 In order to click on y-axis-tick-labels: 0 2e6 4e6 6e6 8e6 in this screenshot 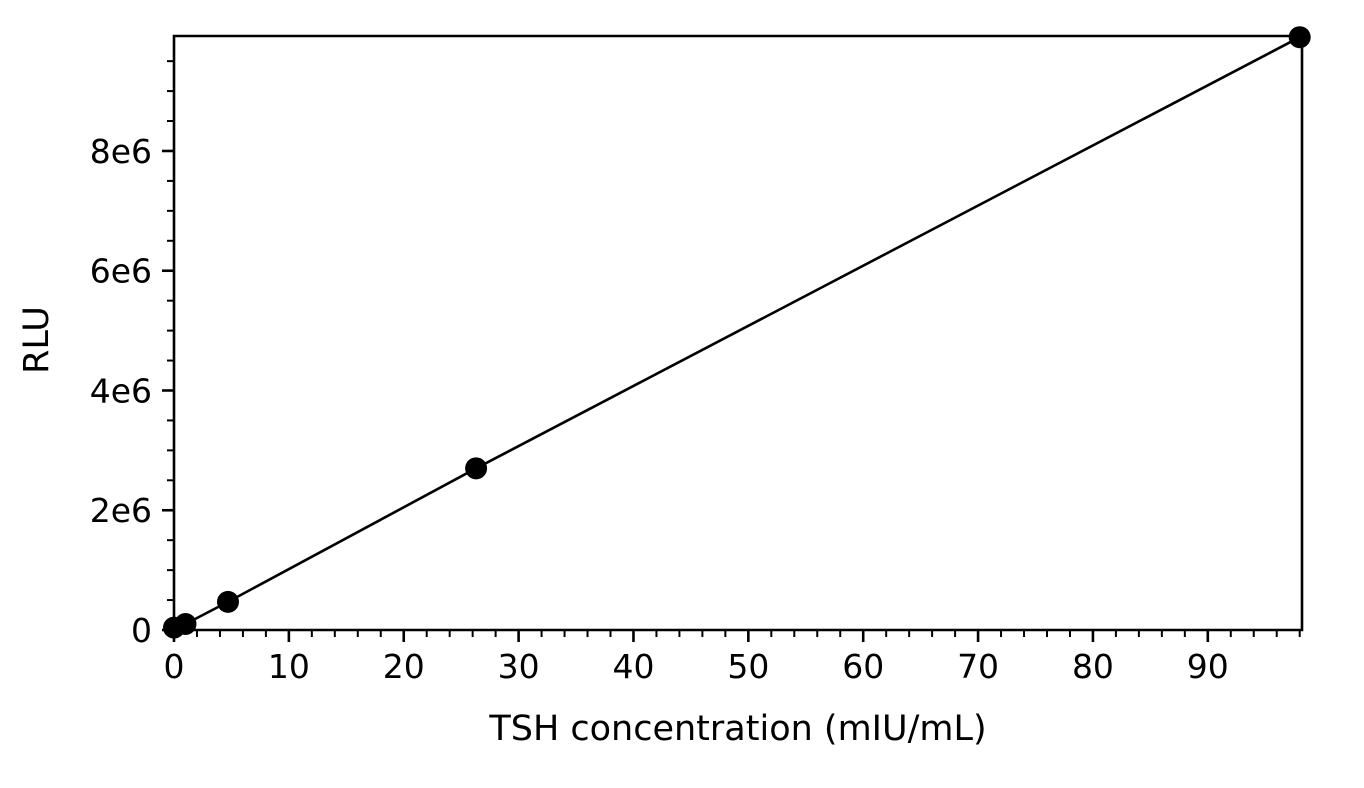, I will do `click(121, 391)`.